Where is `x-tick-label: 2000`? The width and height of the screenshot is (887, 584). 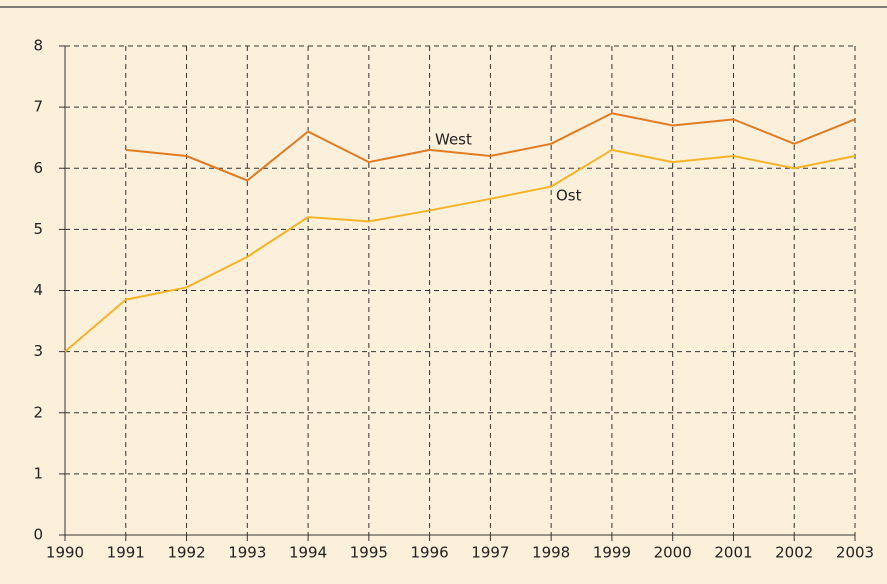 x-tick-label: 2000 is located at coordinates (673, 553).